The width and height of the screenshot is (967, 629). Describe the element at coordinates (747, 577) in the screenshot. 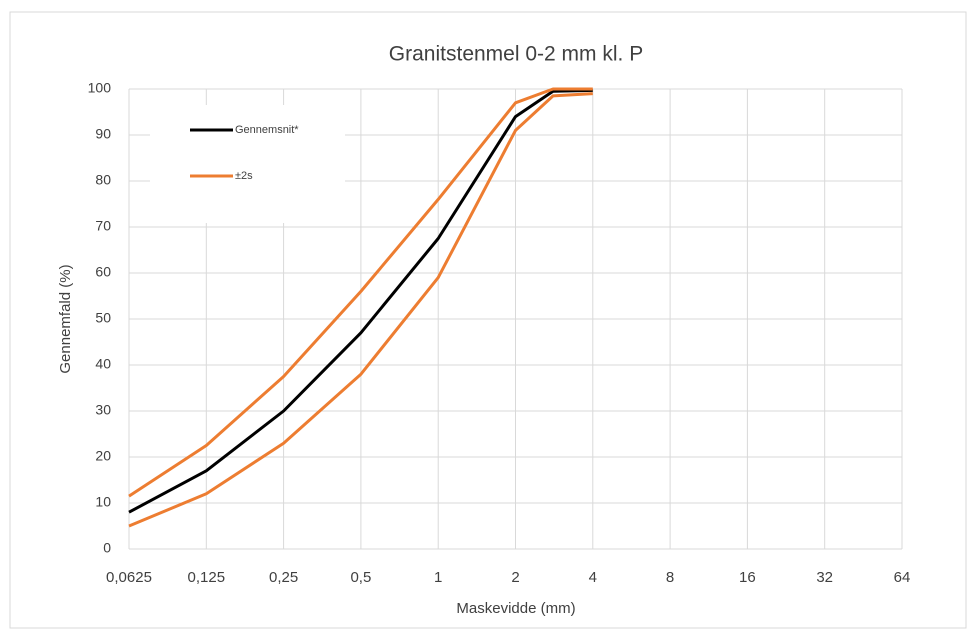

I see `x-tick-label: 16` at that location.